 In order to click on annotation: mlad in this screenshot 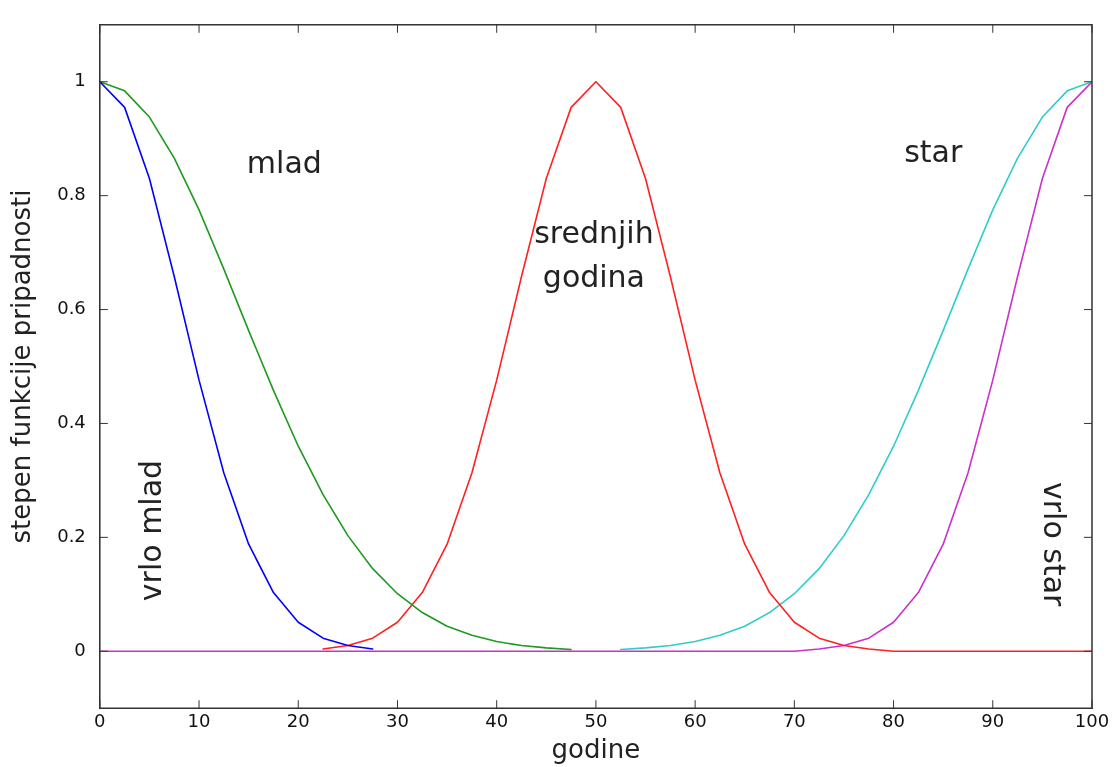, I will do `click(284, 162)`.